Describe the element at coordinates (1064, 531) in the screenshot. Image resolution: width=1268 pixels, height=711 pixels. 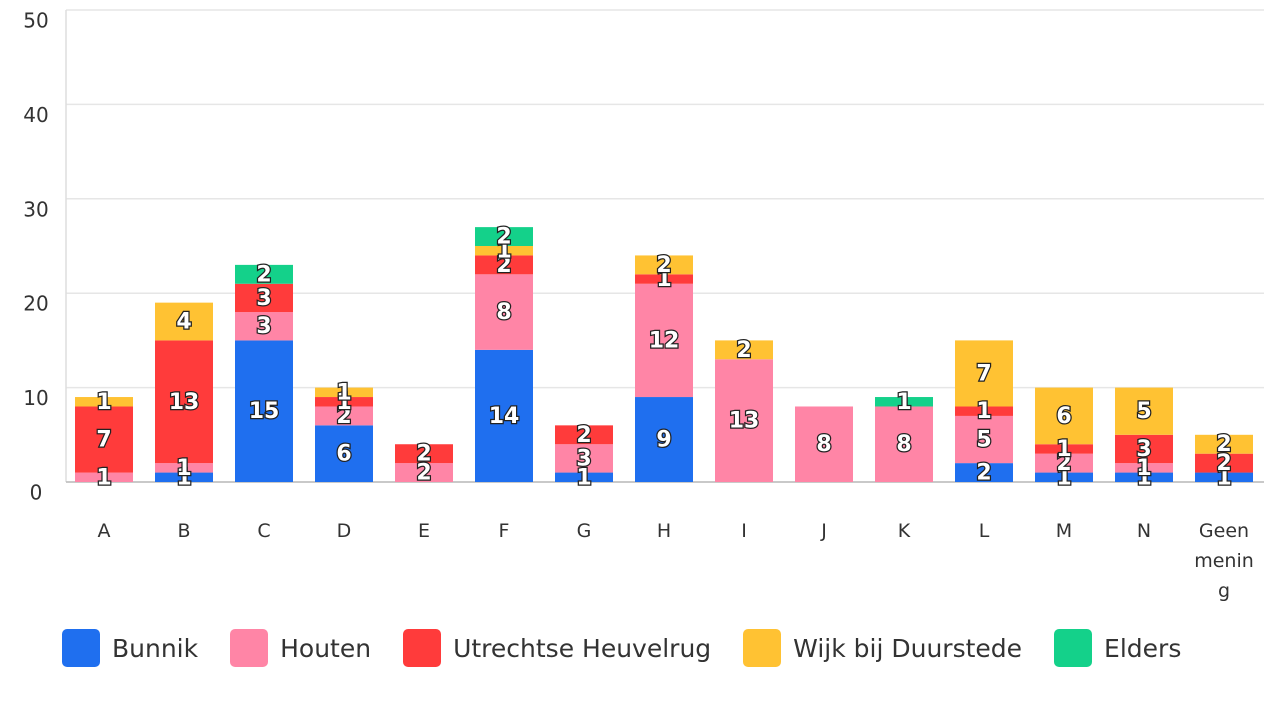
I see `x-tick-label: M` at that location.